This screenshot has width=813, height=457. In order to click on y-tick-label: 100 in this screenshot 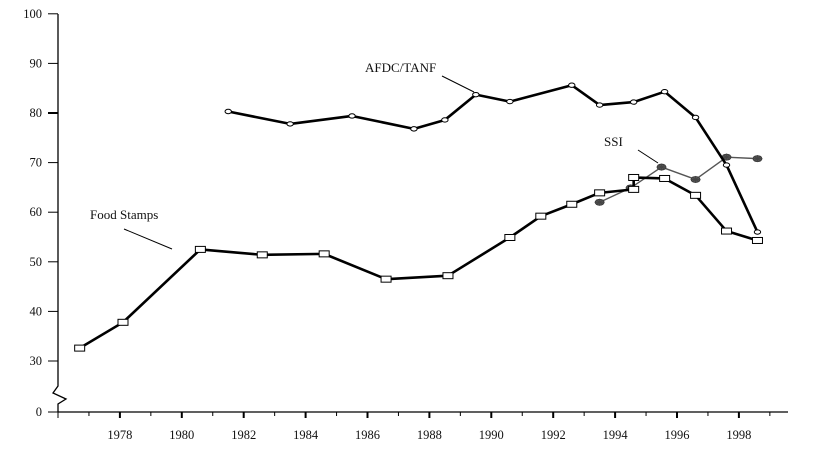, I will do `click(32, 14)`.